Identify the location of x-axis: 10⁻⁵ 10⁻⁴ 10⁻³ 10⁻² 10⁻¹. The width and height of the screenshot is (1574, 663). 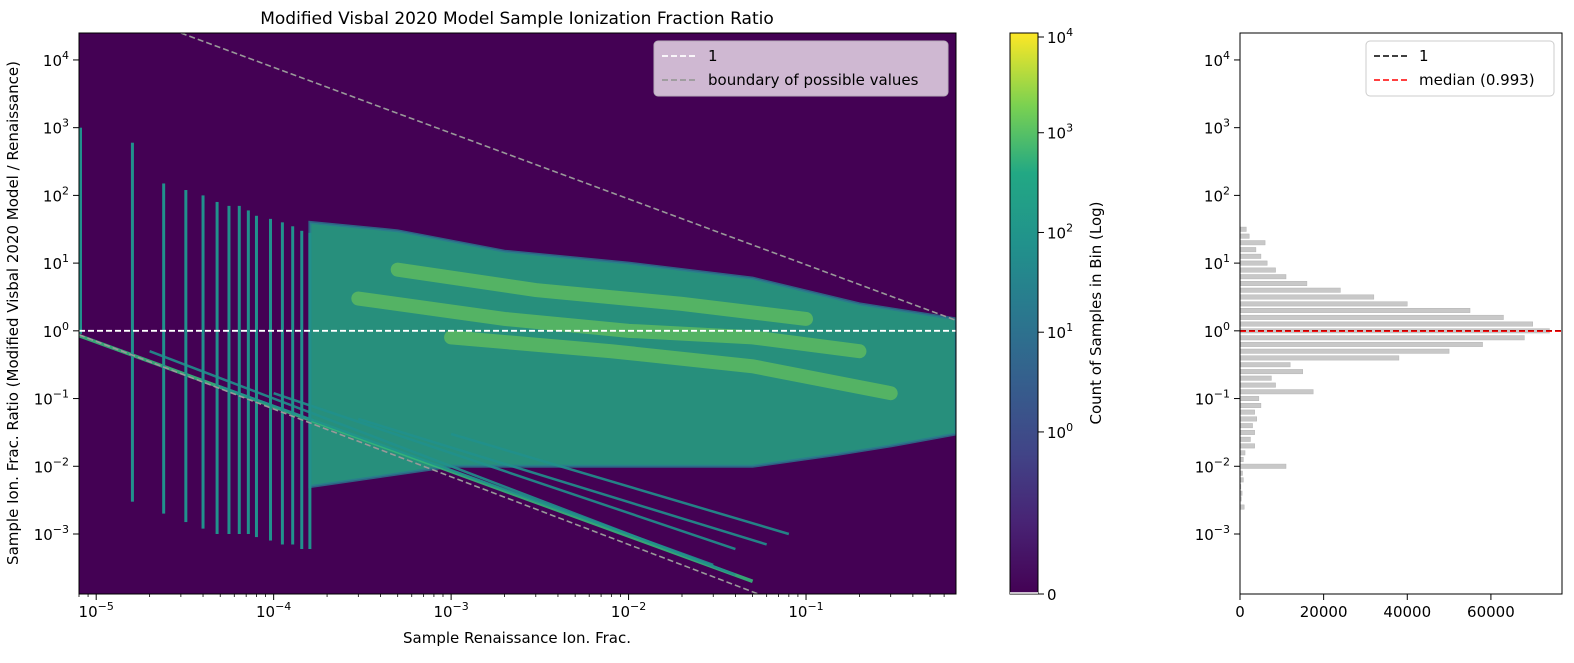
(512, 607).